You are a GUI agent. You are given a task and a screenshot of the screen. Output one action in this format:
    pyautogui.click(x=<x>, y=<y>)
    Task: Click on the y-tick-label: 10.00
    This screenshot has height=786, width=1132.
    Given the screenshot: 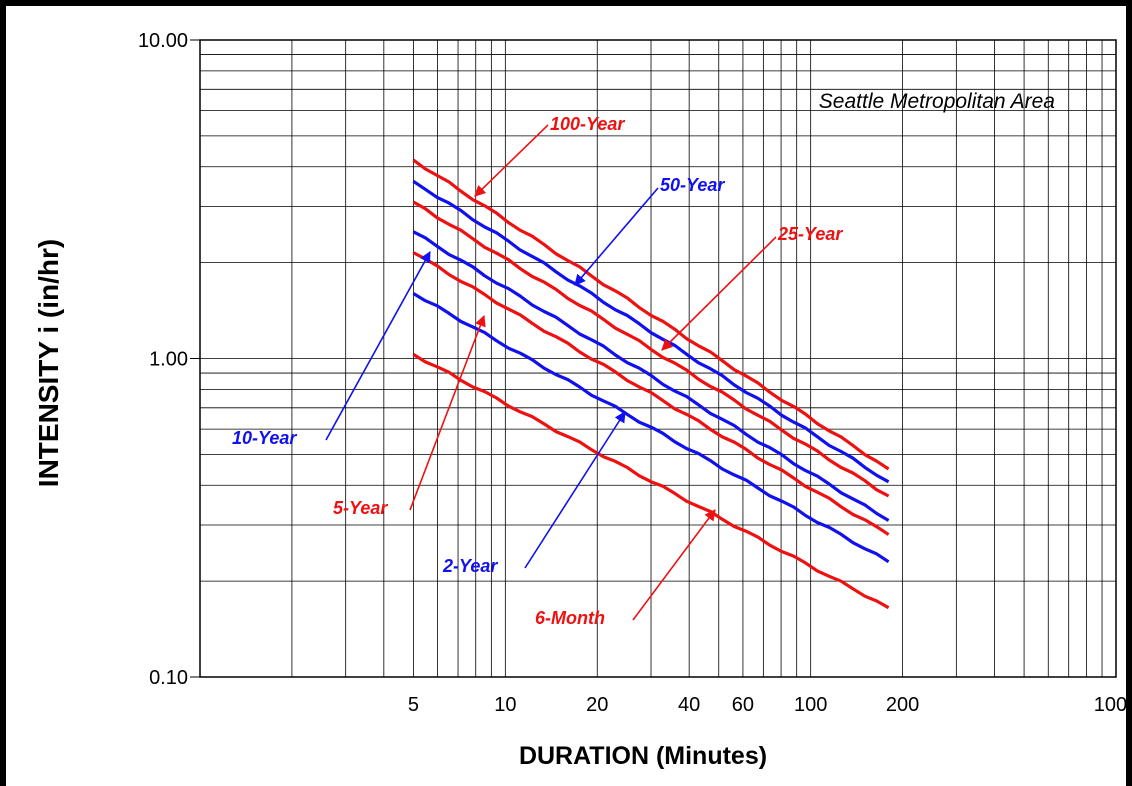 What is the action you would take?
    pyautogui.click(x=163, y=41)
    